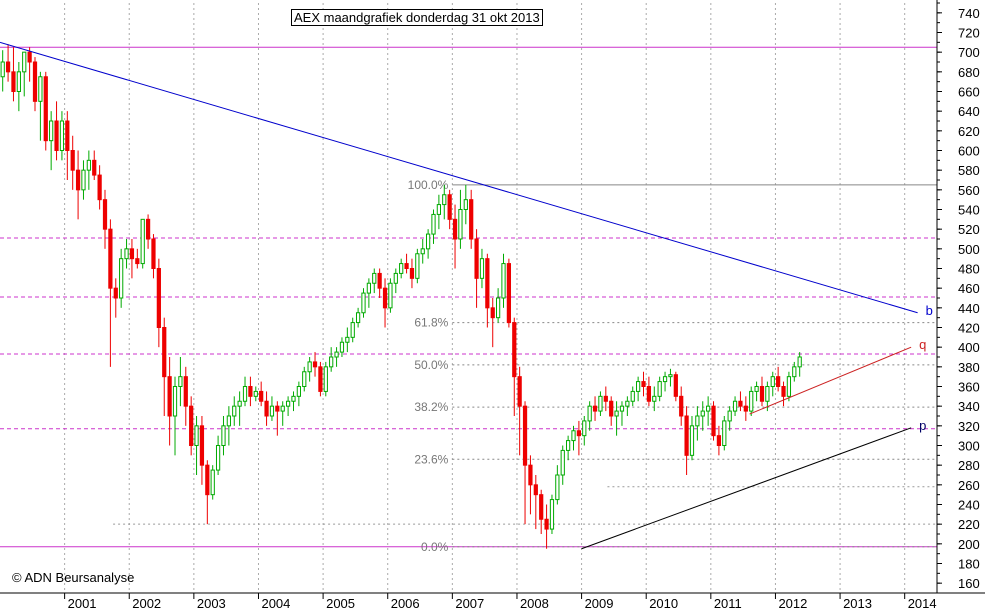  I want to click on x-tick-label: 2011, so click(728, 603).